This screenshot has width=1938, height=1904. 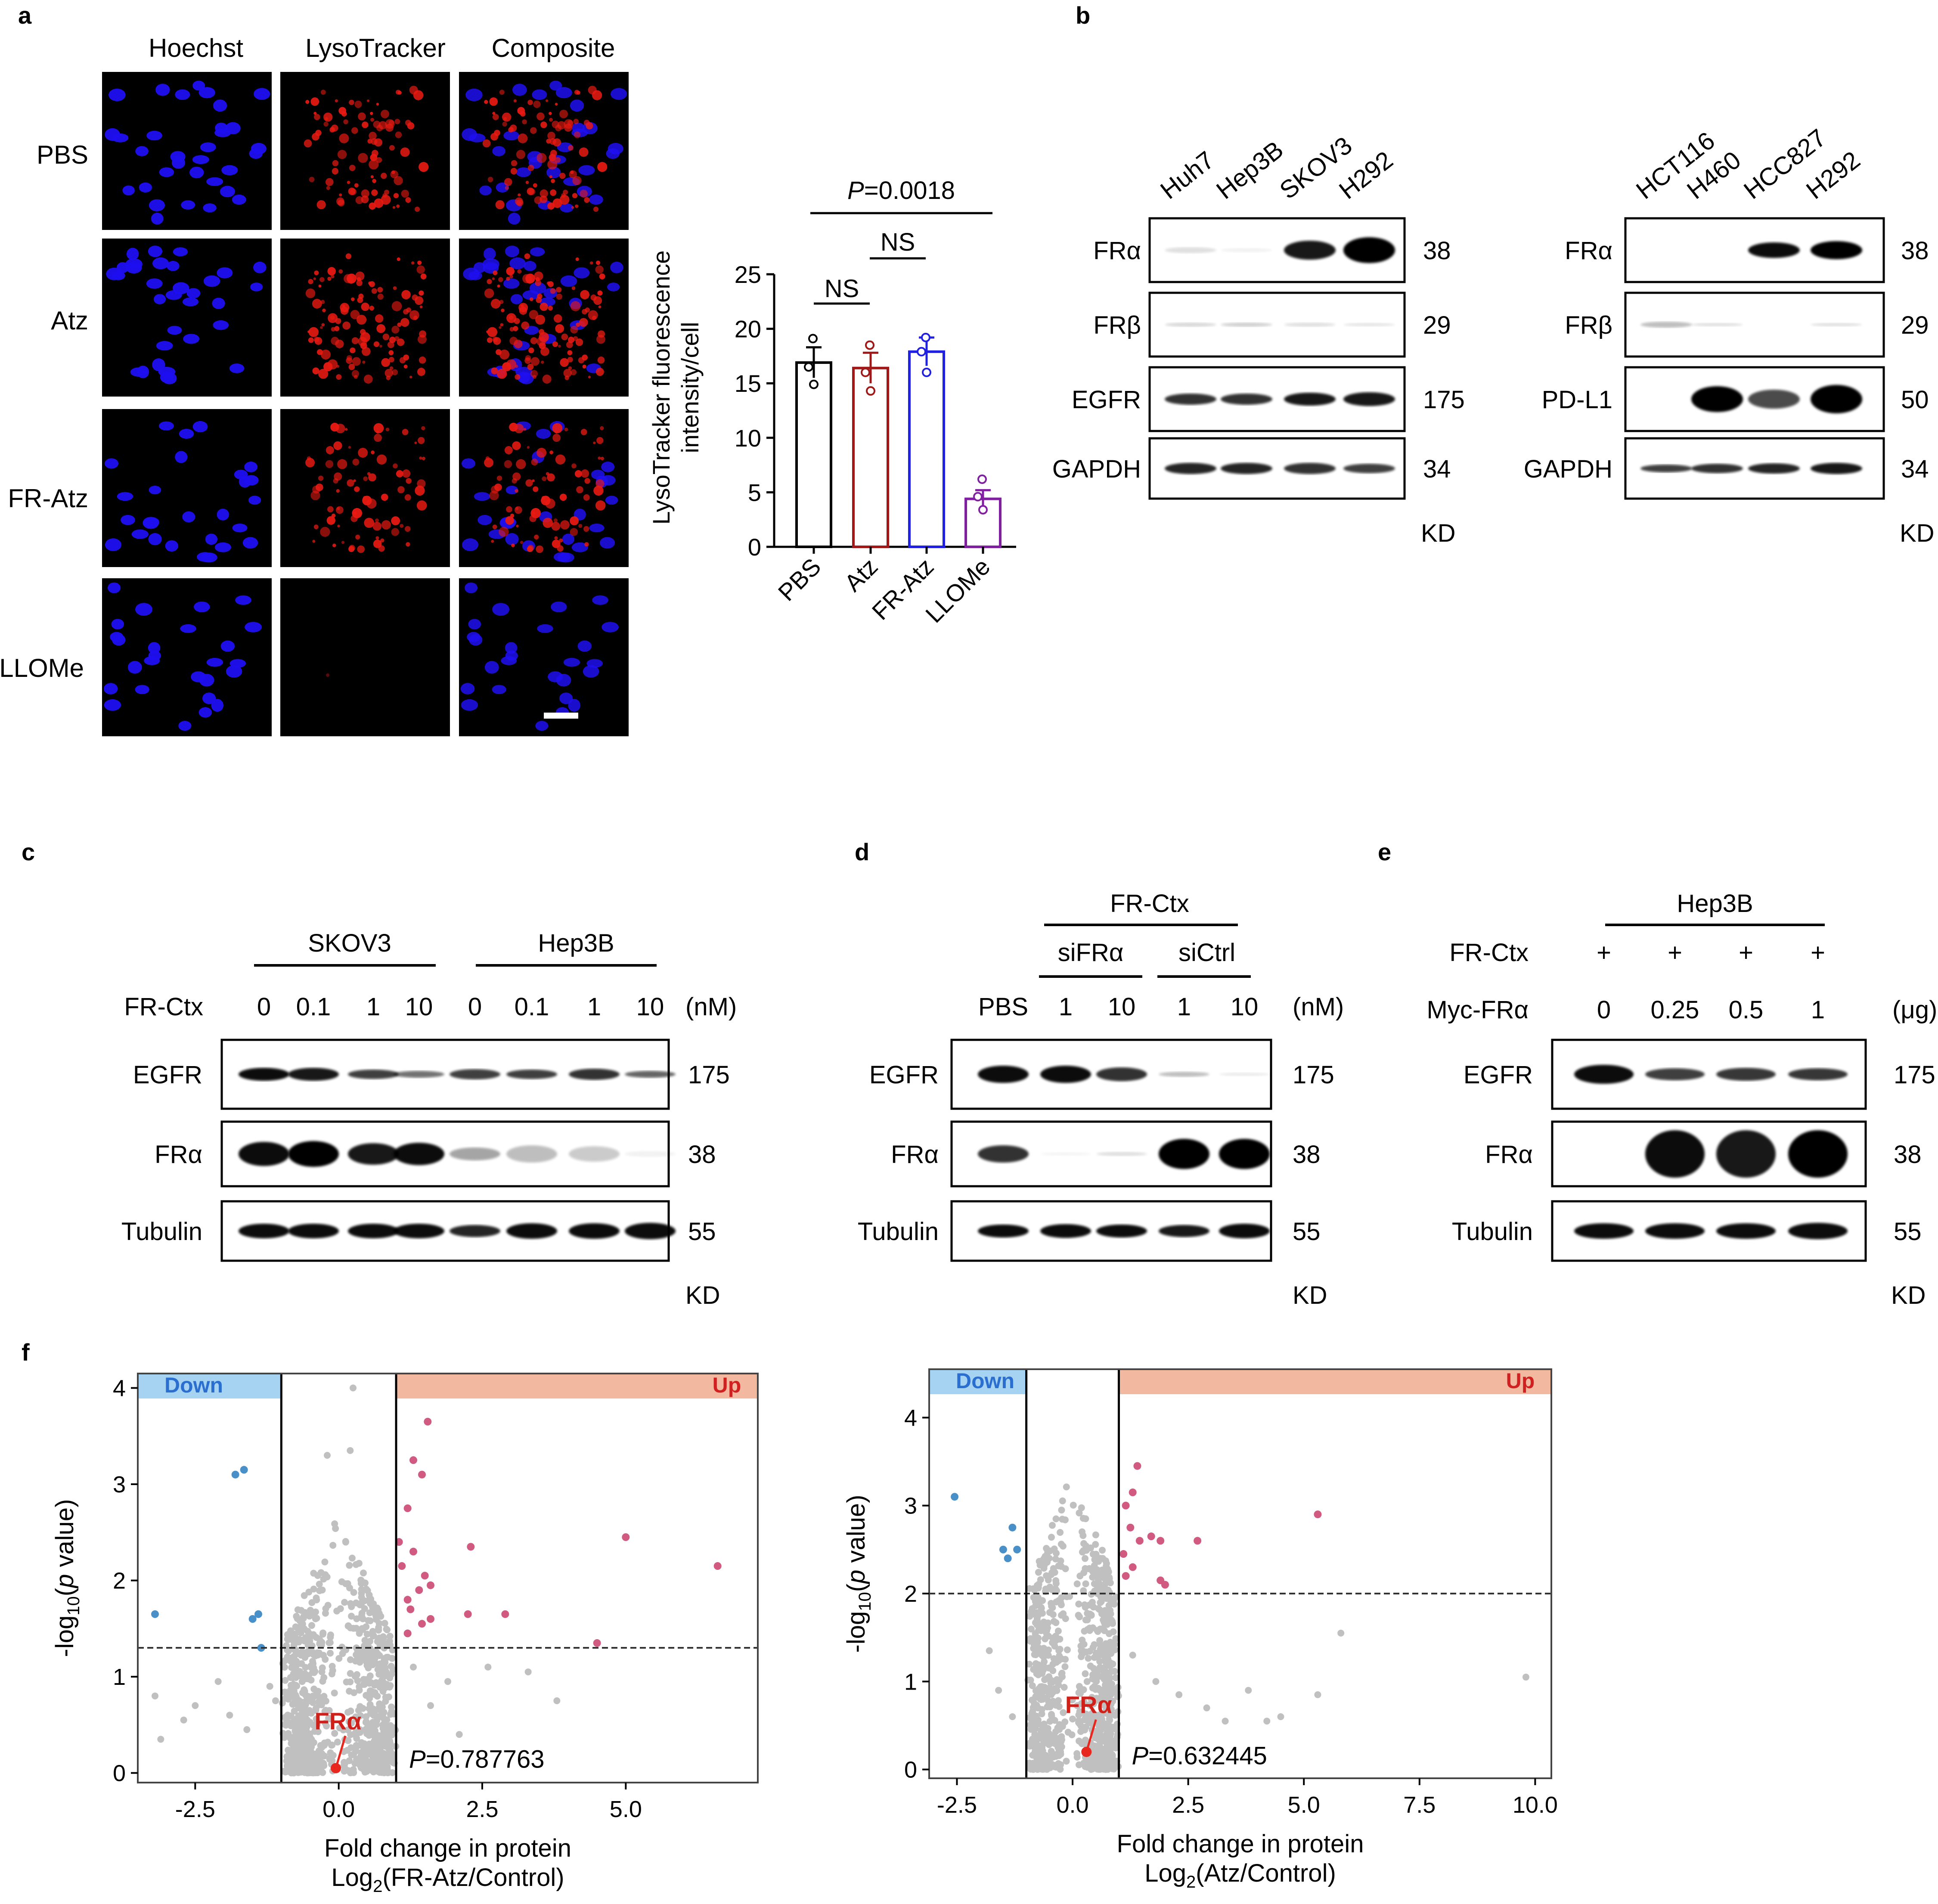 I want to click on blot-row-frα: FRα 38, so click(x=1106, y=1154).